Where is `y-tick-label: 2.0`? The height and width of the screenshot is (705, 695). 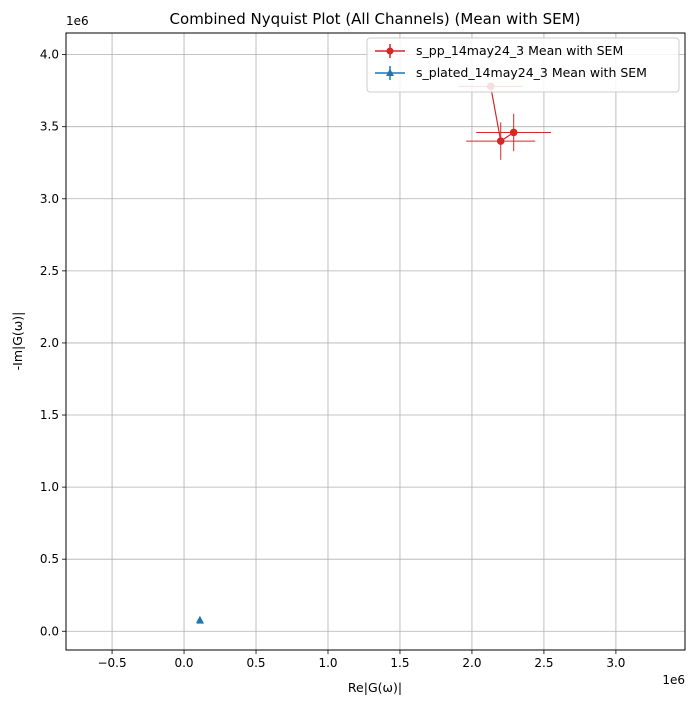 y-tick-label: 2.0 is located at coordinates (49, 343).